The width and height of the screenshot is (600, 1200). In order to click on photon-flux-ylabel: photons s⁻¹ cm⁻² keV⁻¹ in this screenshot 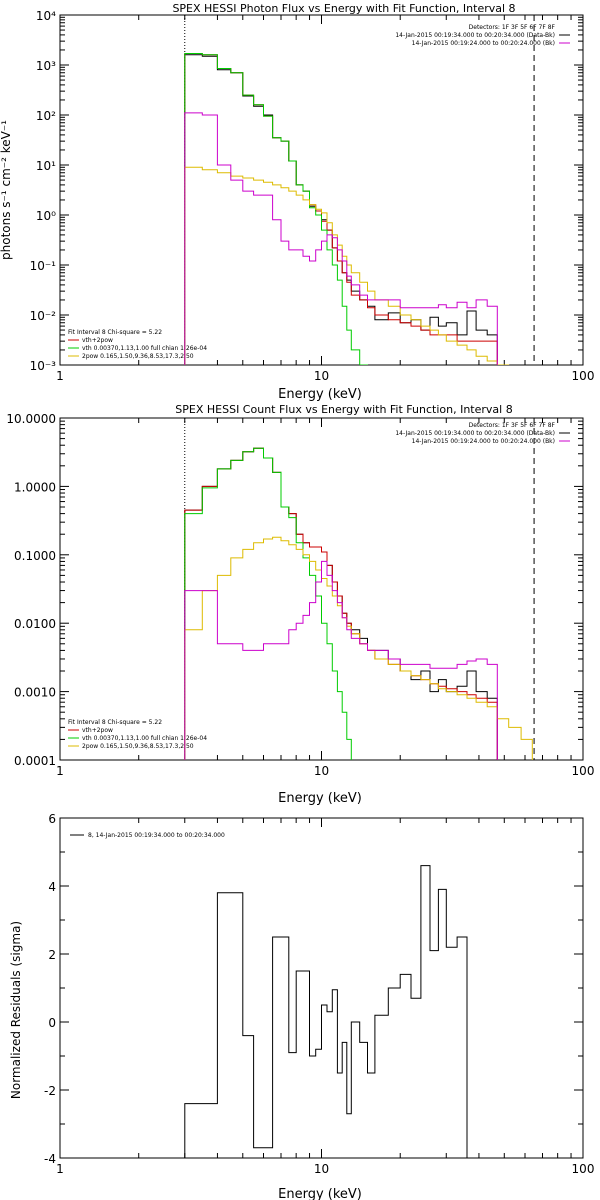, I will do `click(6, 190)`.